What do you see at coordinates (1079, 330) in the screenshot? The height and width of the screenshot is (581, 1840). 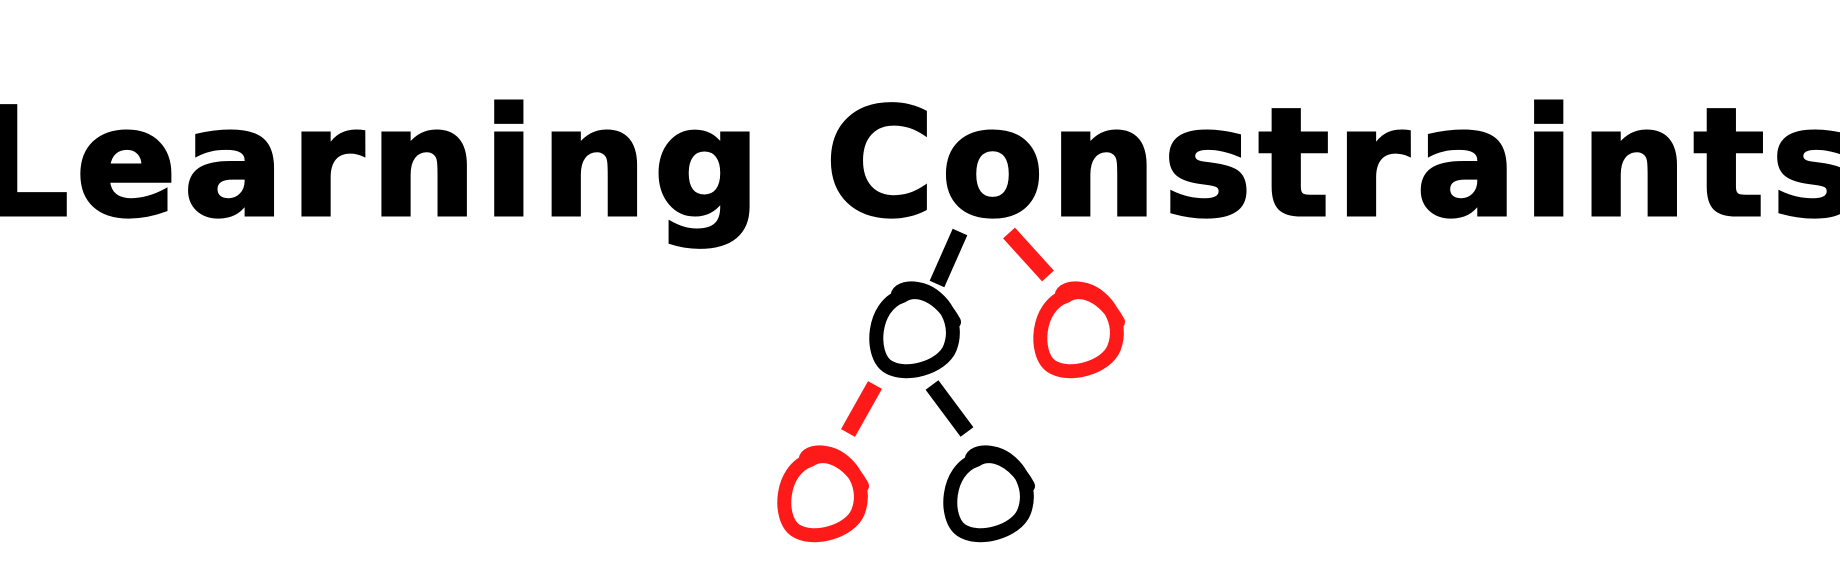 I see `tree-node-right` at bounding box center [1079, 330].